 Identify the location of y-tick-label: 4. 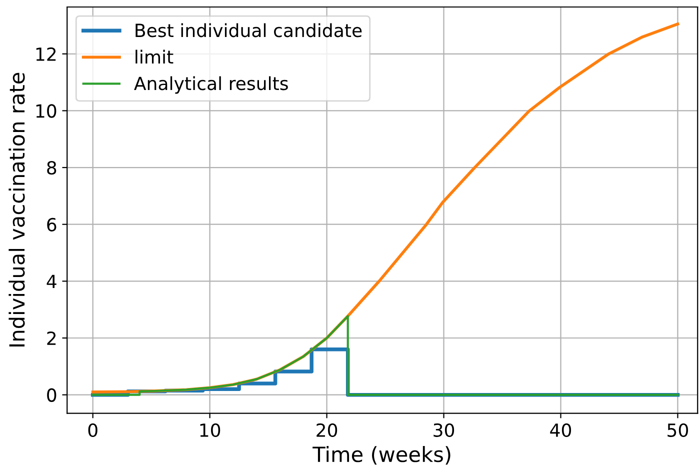
(51, 281).